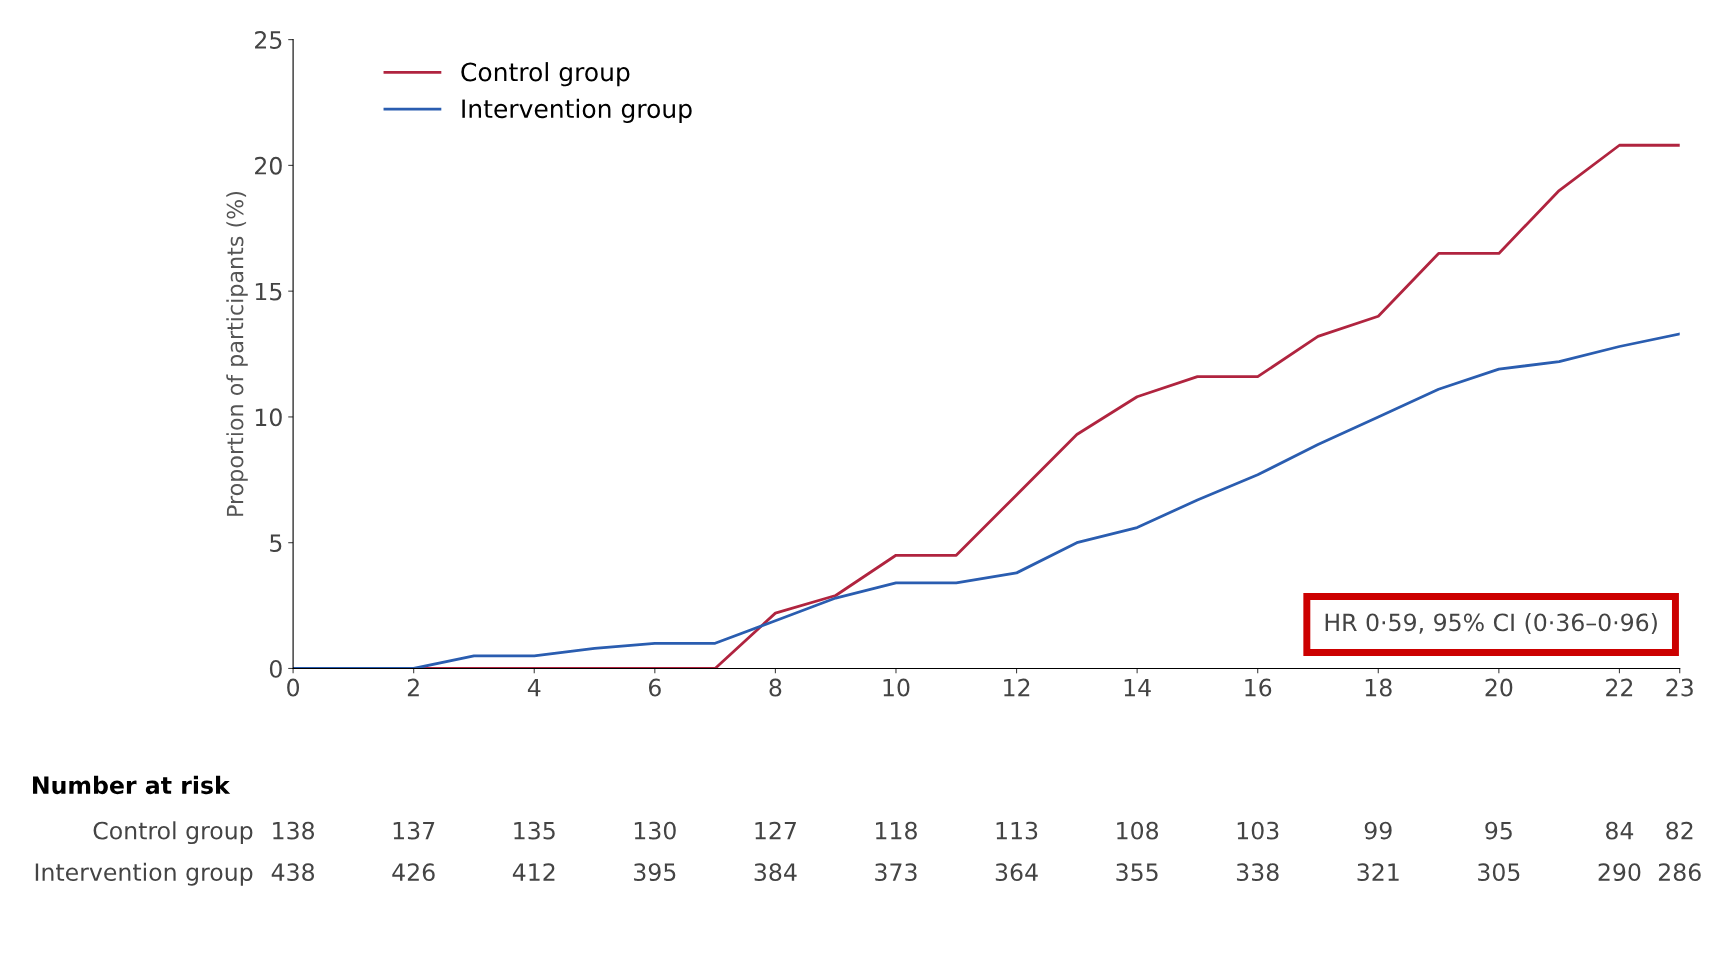 This screenshot has height=966, width=1714. What do you see at coordinates (276, 543) in the screenshot?
I see `y-tick-label: 5` at bounding box center [276, 543].